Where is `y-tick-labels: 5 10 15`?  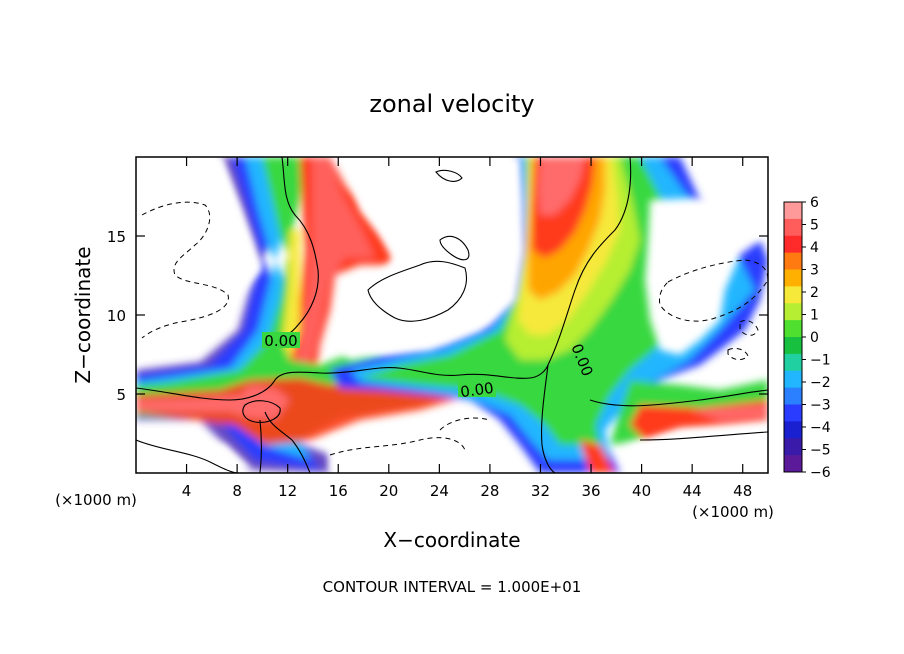 y-tick-labels: 5 10 15 is located at coordinates (116, 316).